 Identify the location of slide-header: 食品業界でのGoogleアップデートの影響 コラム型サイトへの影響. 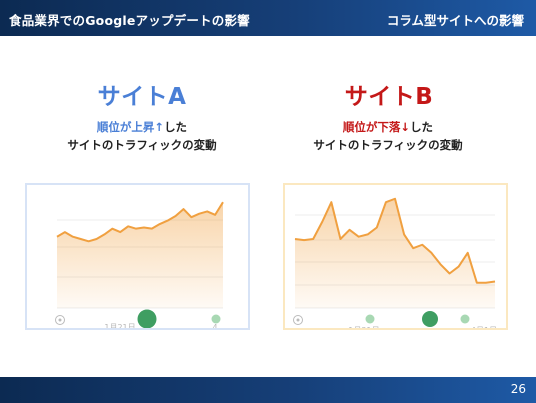
(268, 18).